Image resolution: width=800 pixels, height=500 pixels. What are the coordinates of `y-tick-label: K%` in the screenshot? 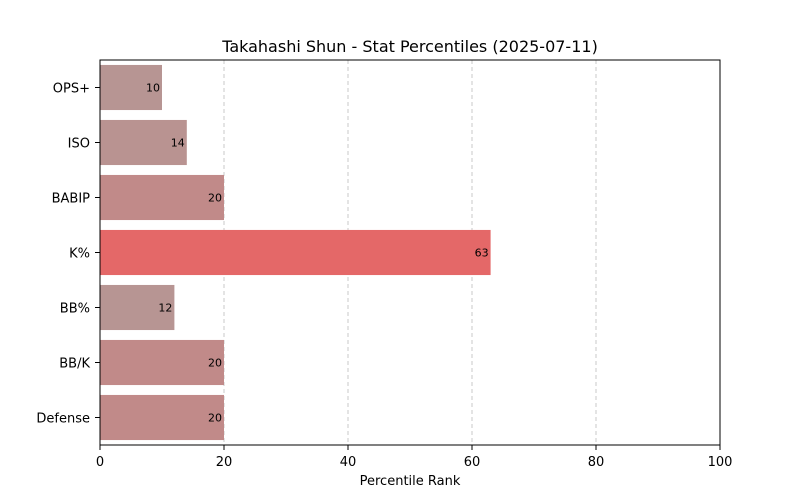 It's located at (79, 254).